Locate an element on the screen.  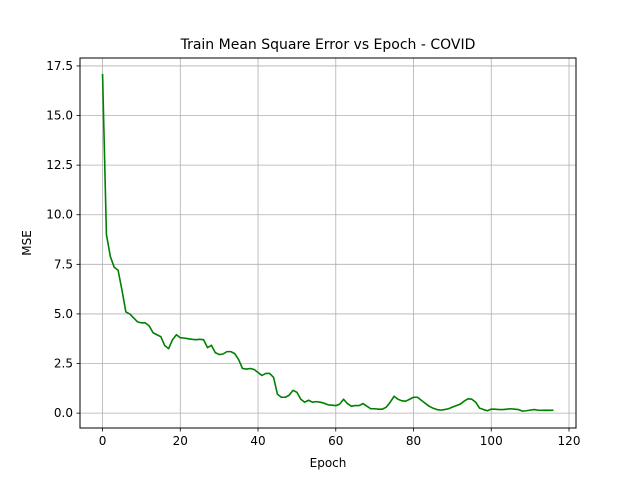
y-tick-label: 7.5 is located at coordinates (63, 264).